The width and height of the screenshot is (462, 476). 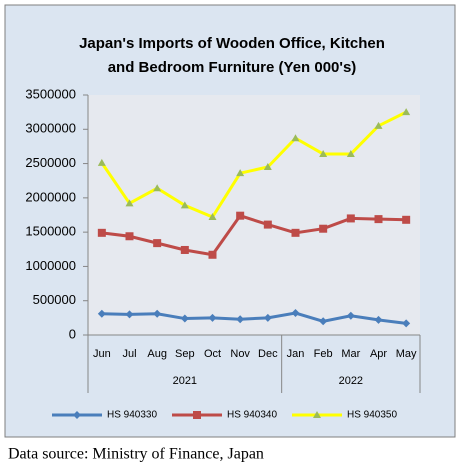 What do you see at coordinates (102, 354) in the screenshot?
I see `x-tick-label: Jun` at bounding box center [102, 354].